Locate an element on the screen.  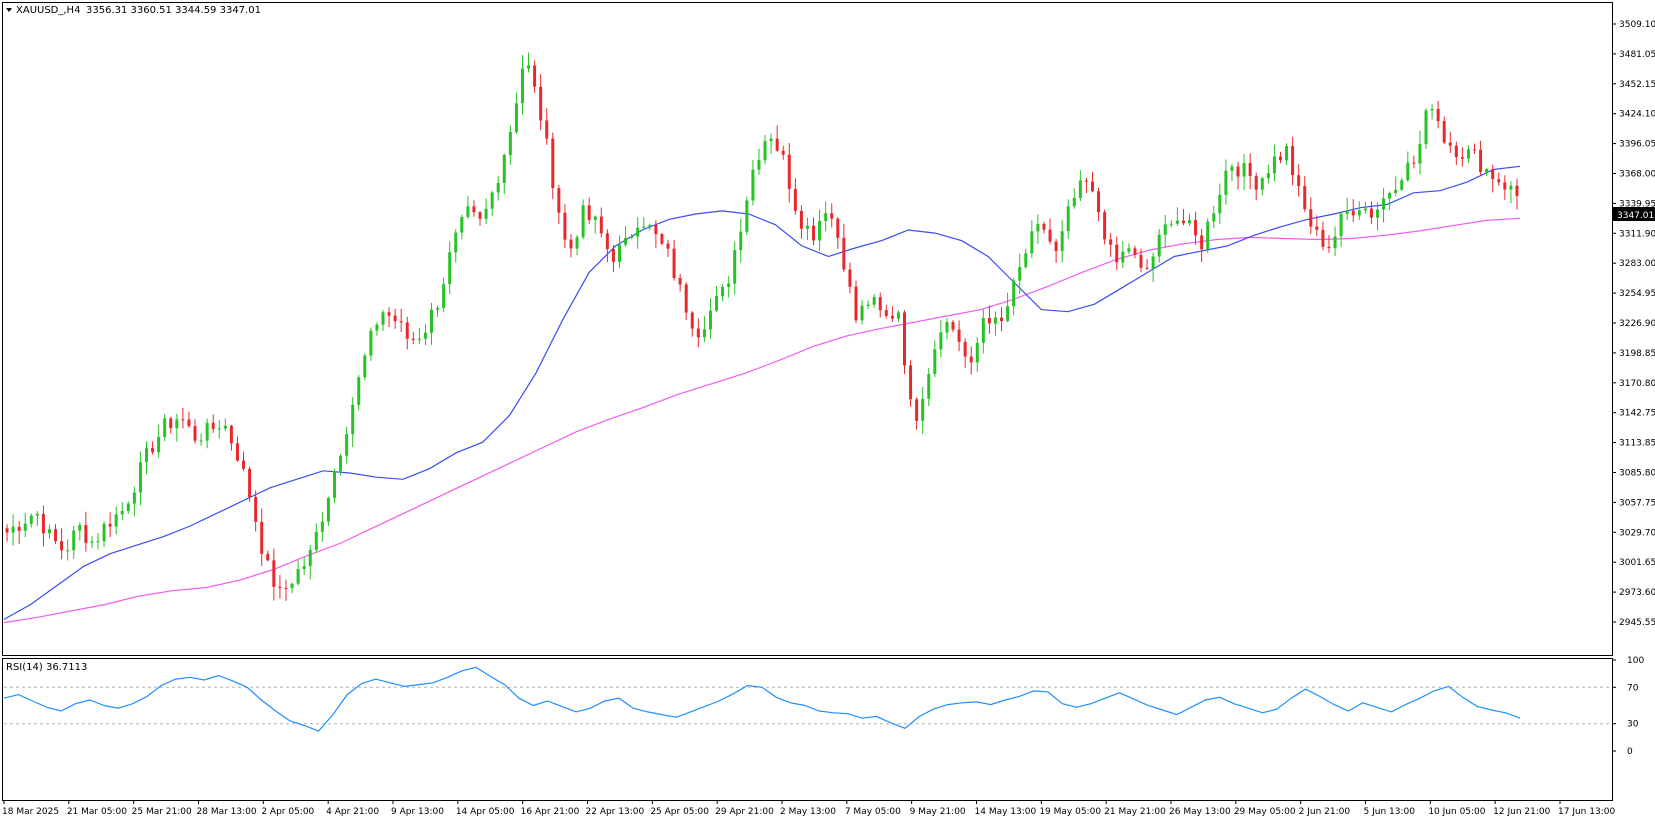
price-tick-label: 3452.15 is located at coordinates (1637, 85).